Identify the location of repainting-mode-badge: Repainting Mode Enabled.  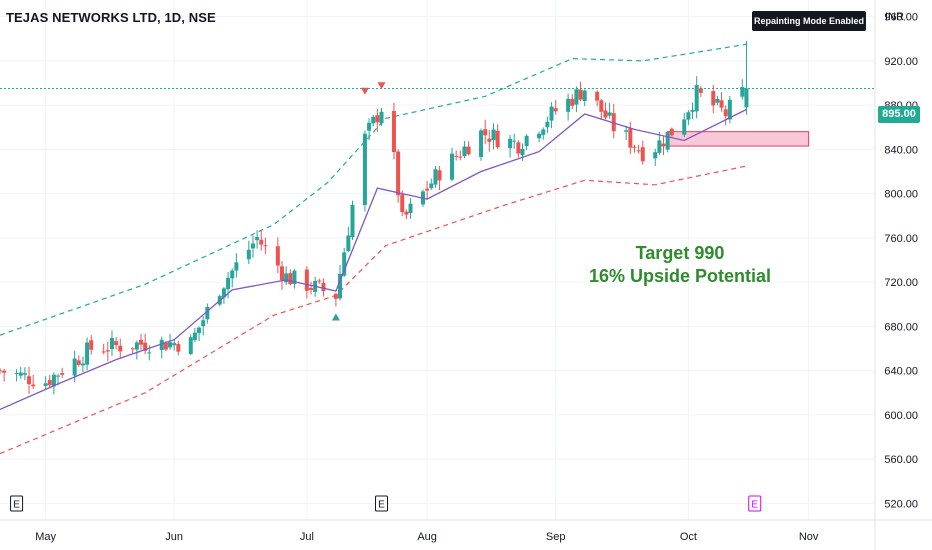
(809, 21).